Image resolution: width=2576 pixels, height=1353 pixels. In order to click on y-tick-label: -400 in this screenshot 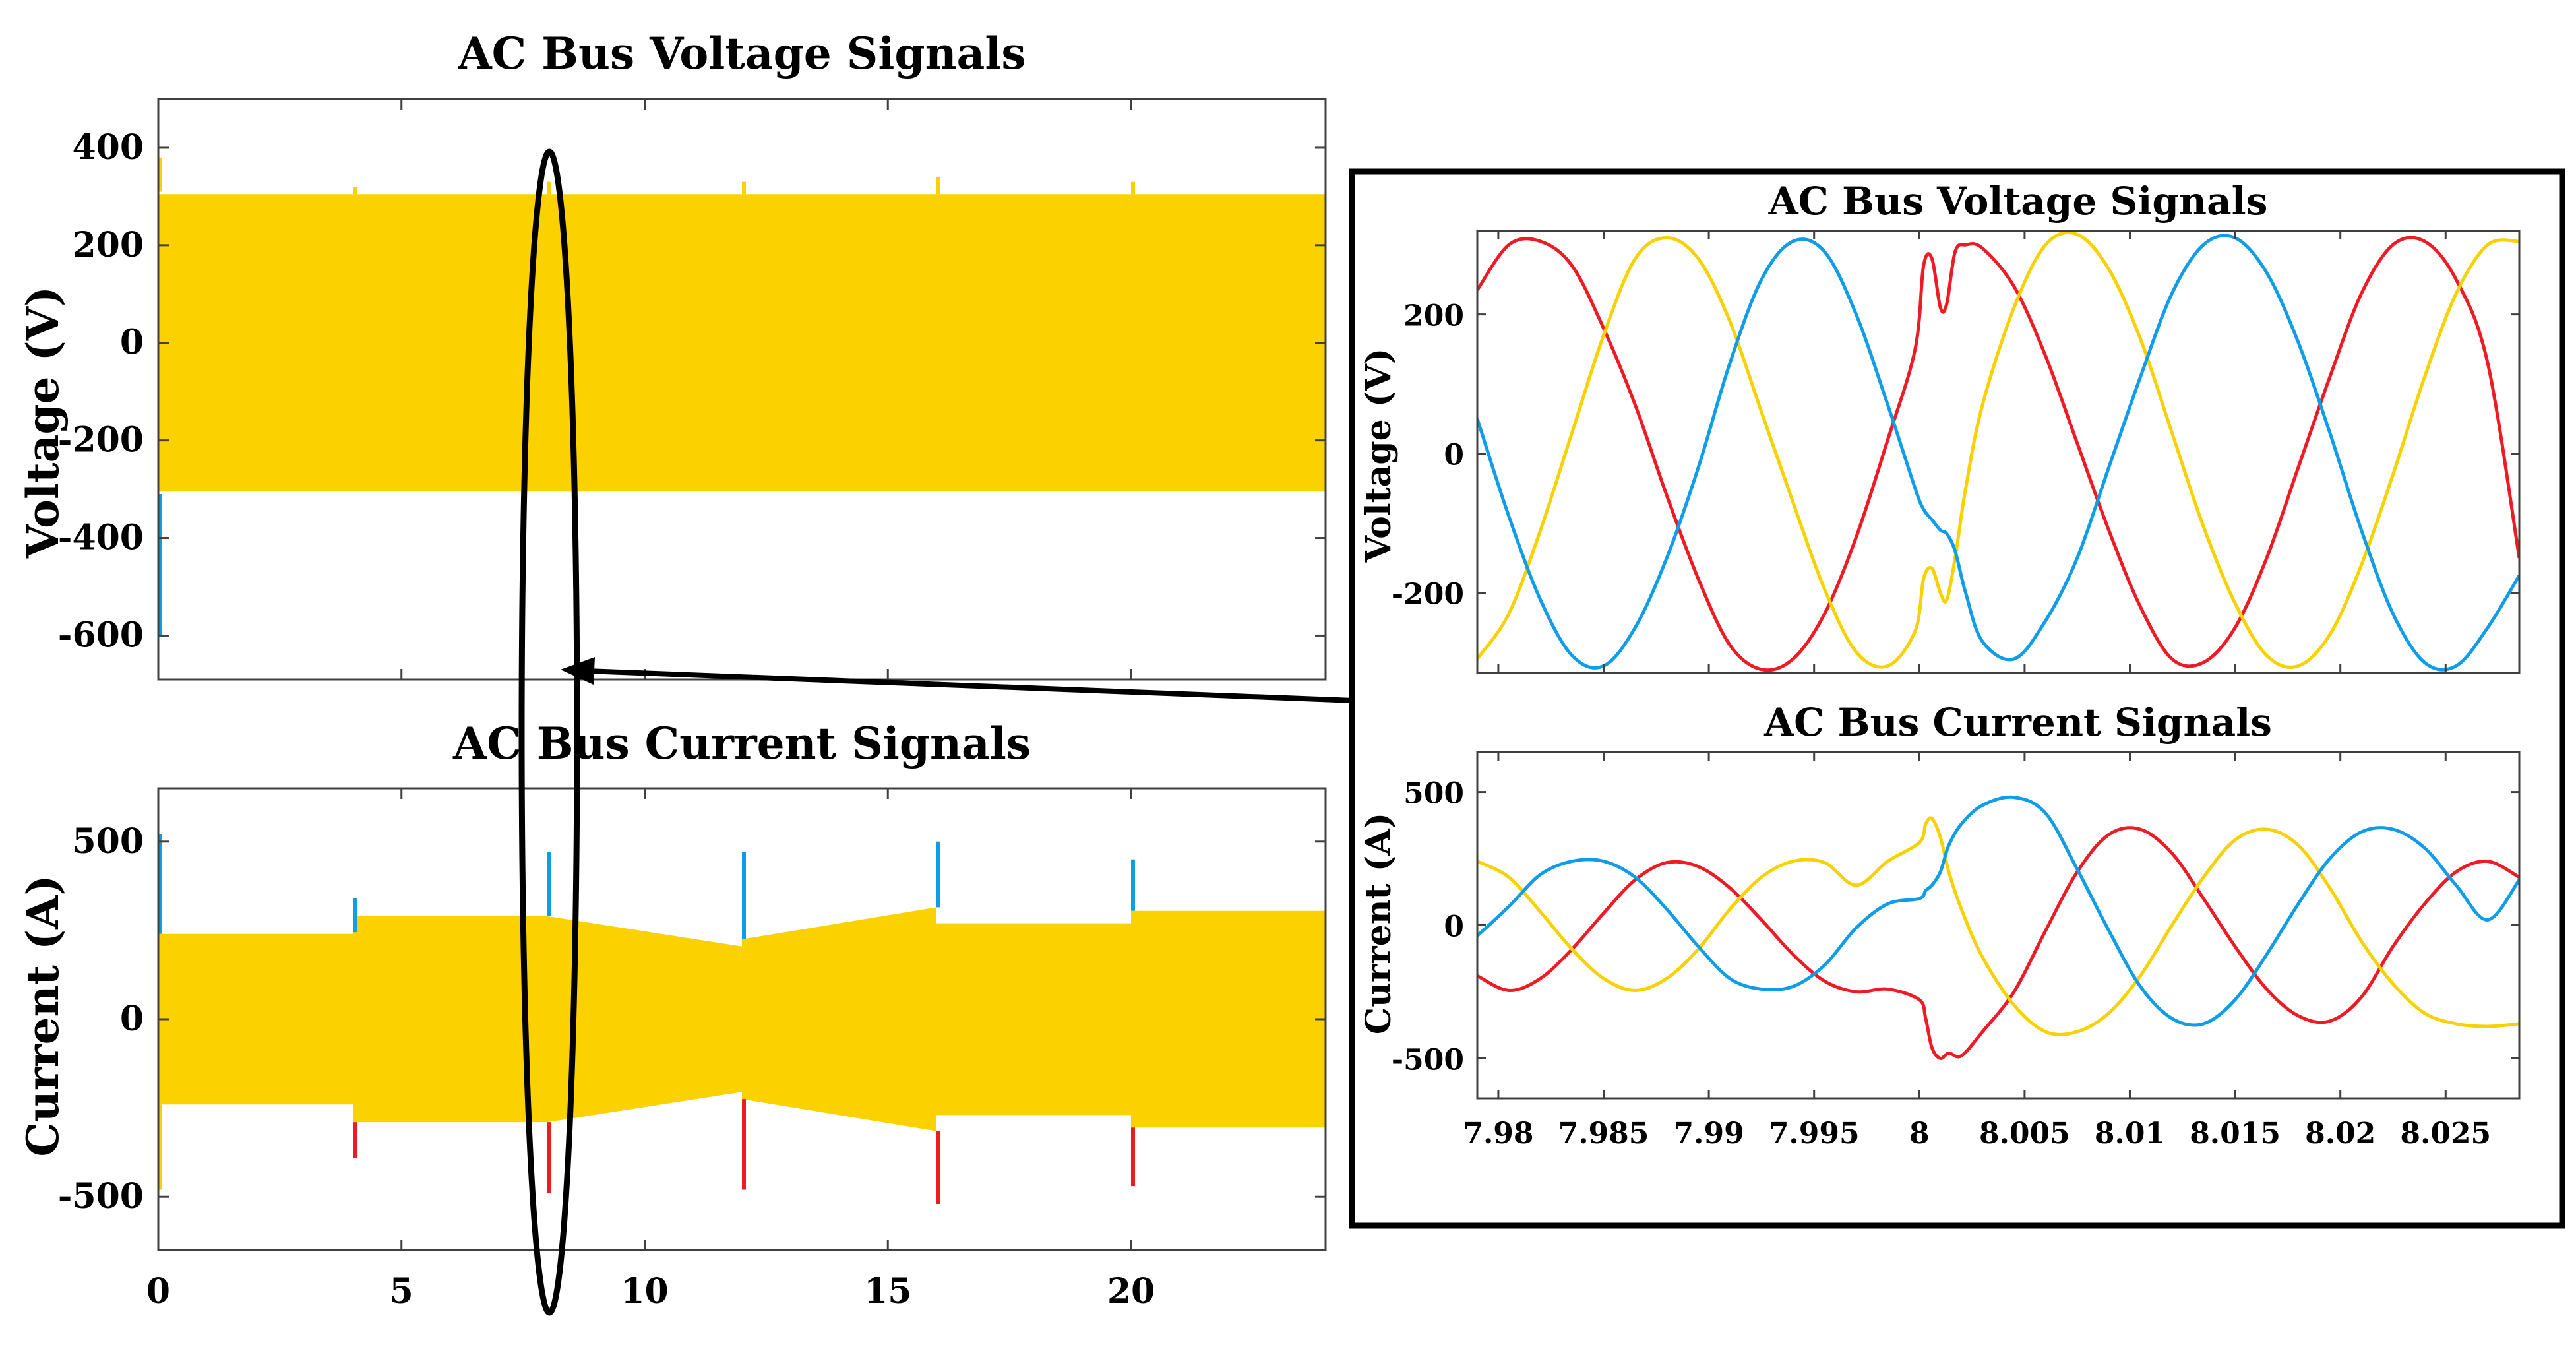, I will do `click(101, 538)`.